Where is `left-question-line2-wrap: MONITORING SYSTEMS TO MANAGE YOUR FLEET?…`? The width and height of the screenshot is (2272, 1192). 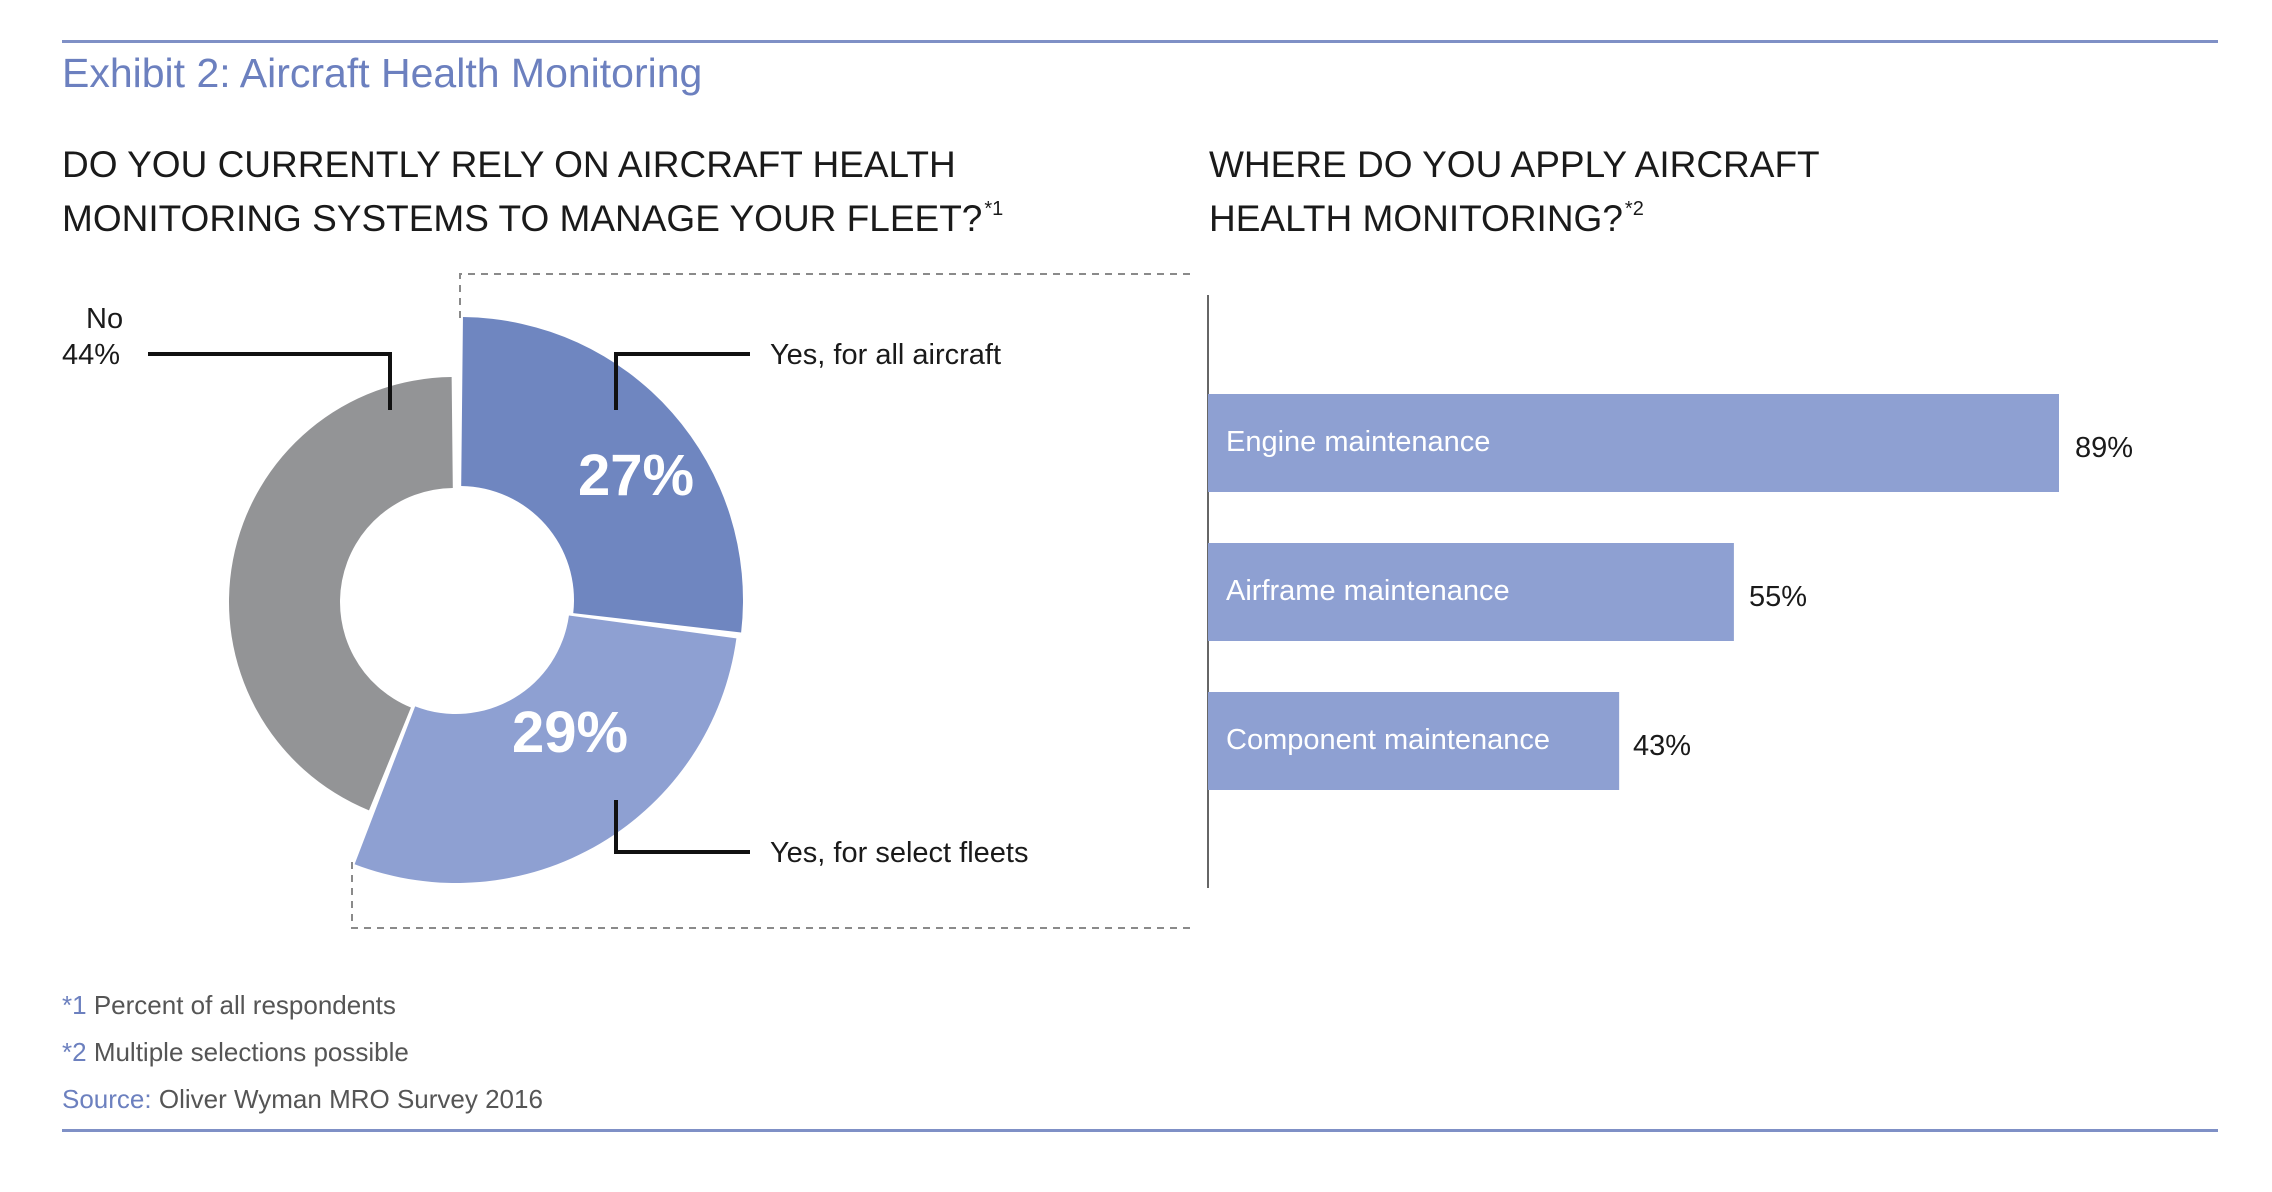 left-question-line2-wrap: MONITORING SYSTEMS TO MANAGE YOUR FLEET?… is located at coordinates (532, 214).